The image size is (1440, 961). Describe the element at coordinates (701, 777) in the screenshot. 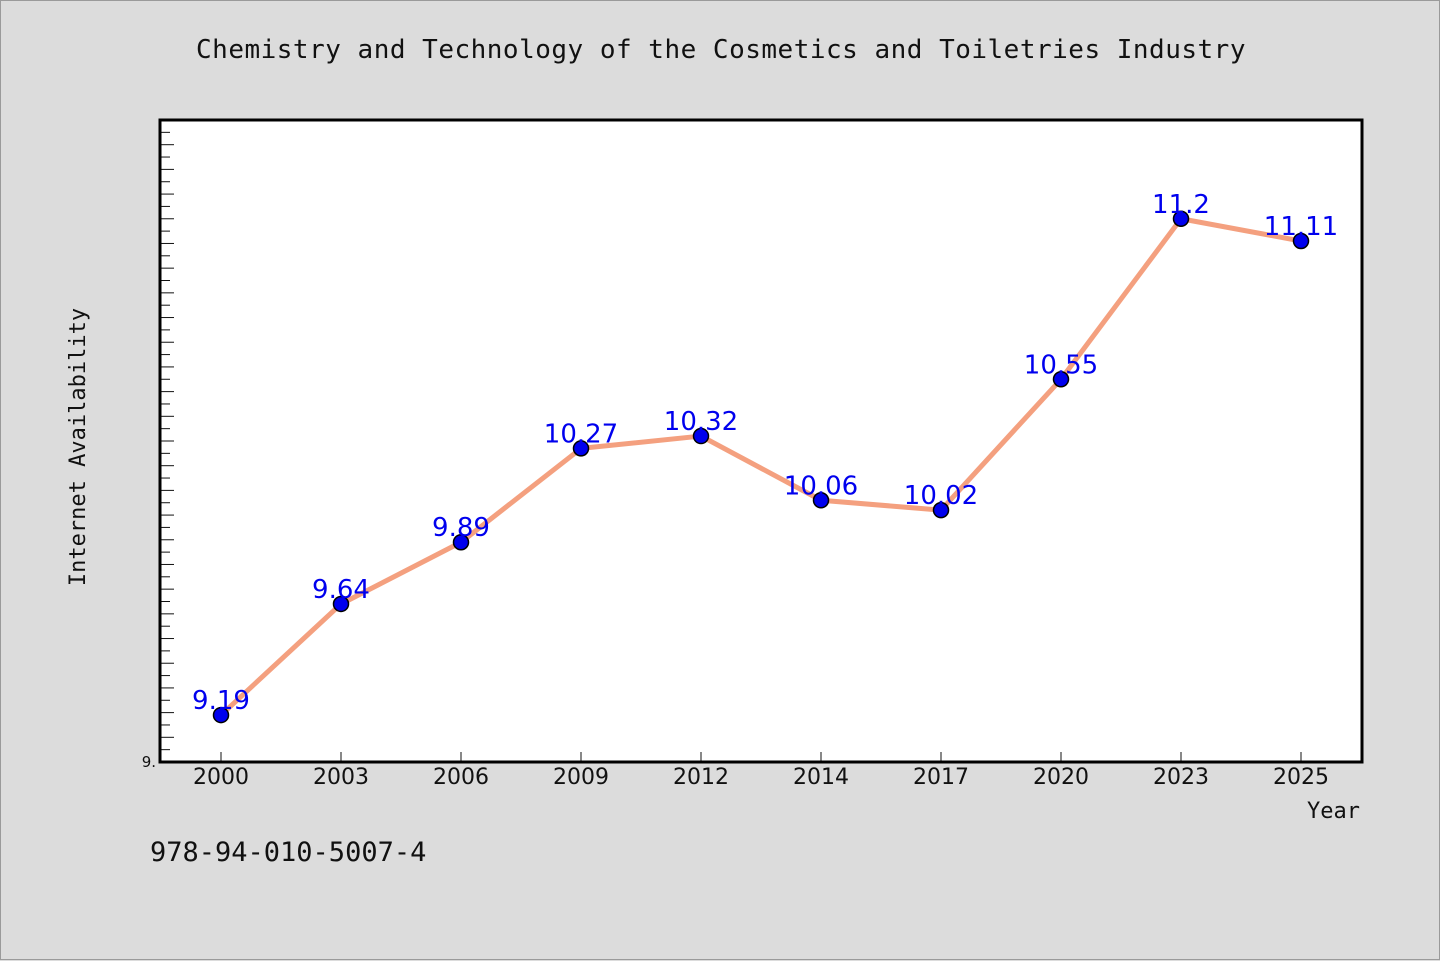

I see `x-tick-label: 2012` at that location.